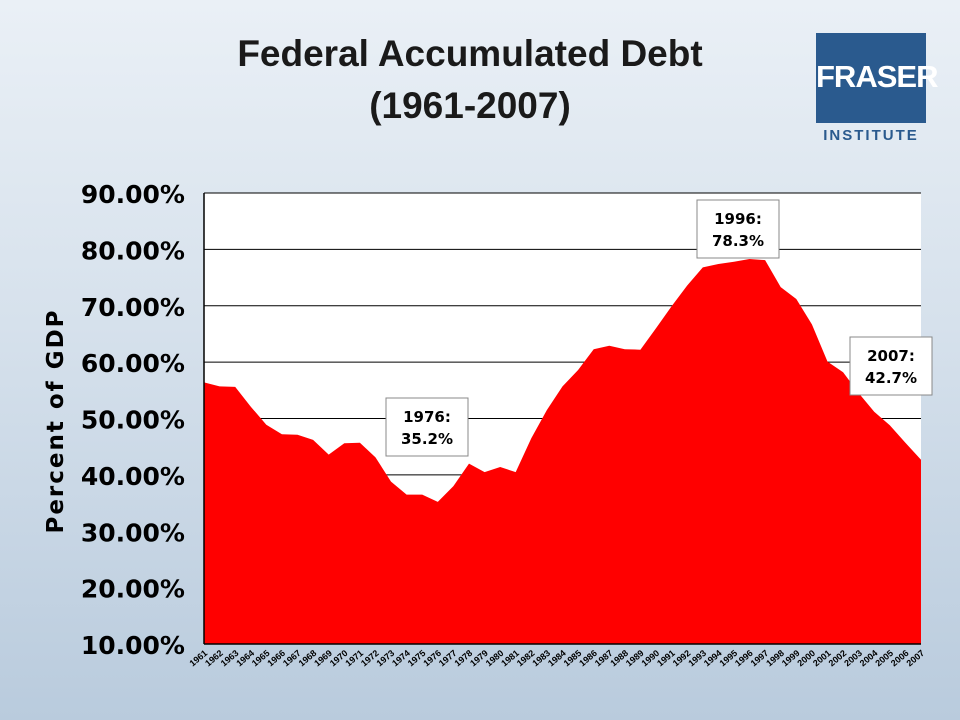 The height and width of the screenshot is (720, 960). Describe the element at coordinates (133, 476) in the screenshot. I see `y-tick-label: 40.00%` at that location.